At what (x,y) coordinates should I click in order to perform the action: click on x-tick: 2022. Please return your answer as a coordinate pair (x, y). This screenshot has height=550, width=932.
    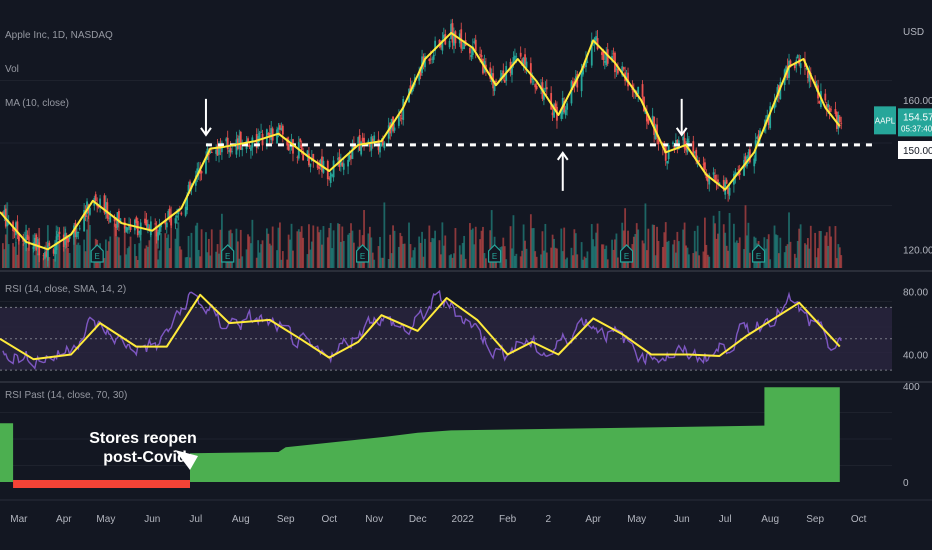
    Looking at the image, I should click on (463, 519).